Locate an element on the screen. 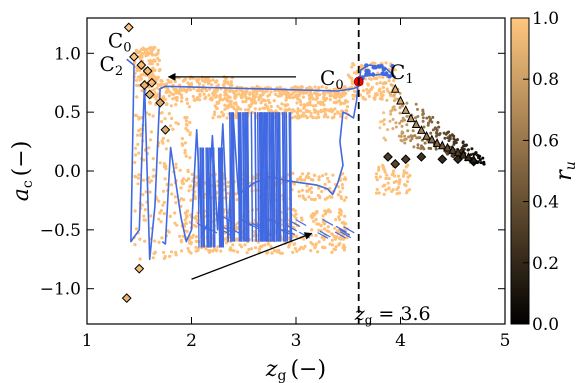 The width and height of the screenshot is (577, 383). triangle-marker is located at coordinates (395, 88).